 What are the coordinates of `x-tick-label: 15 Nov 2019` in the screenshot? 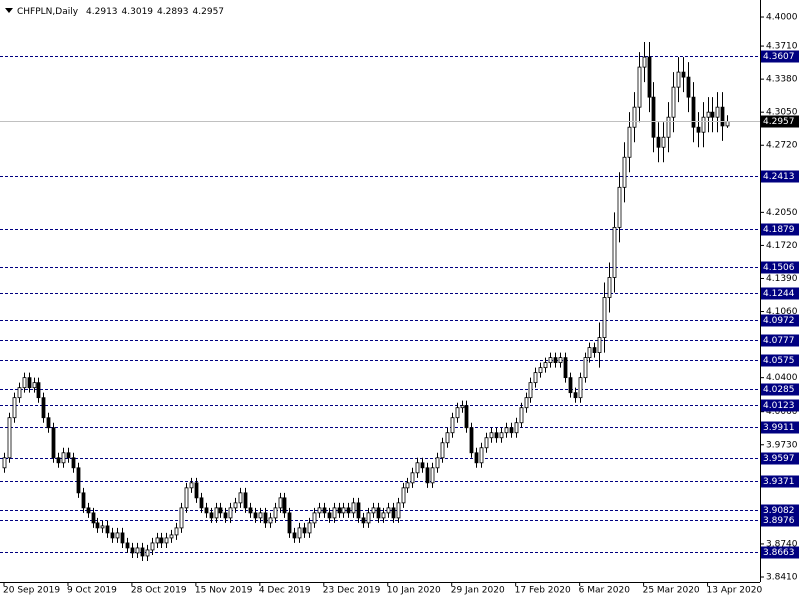 It's located at (224, 591).